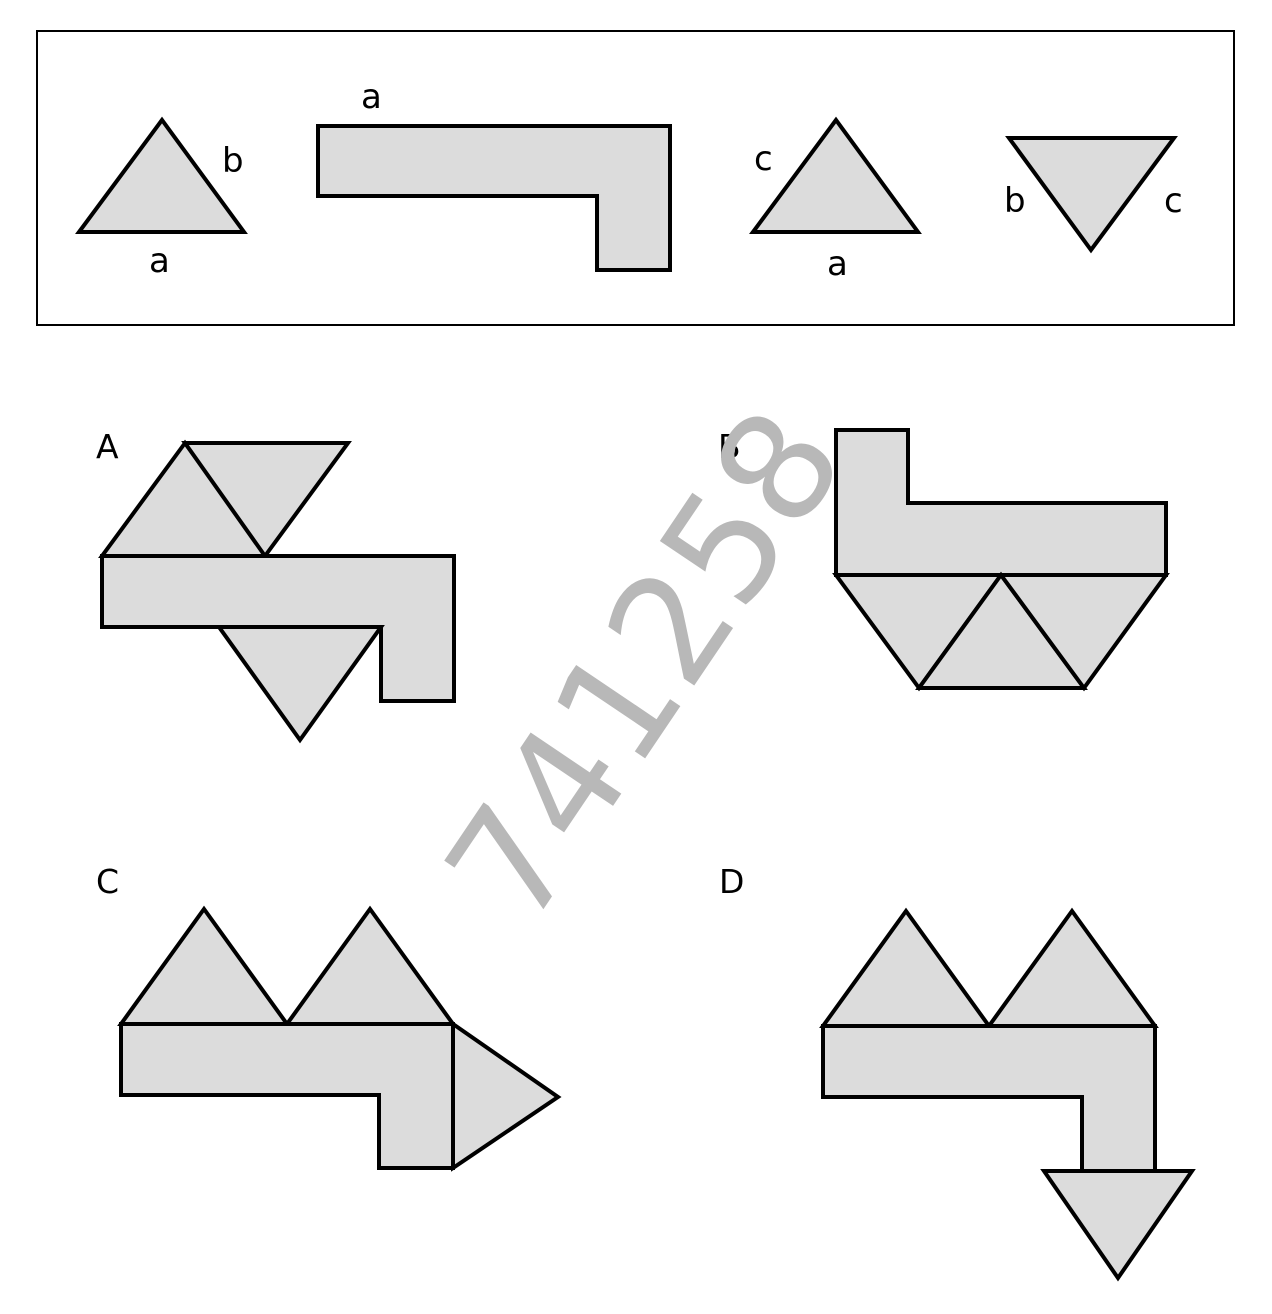  What do you see at coordinates (300, 684) in the screenshot?
I see `option-a-triangle-bottom` at bounding box center [300, 684].